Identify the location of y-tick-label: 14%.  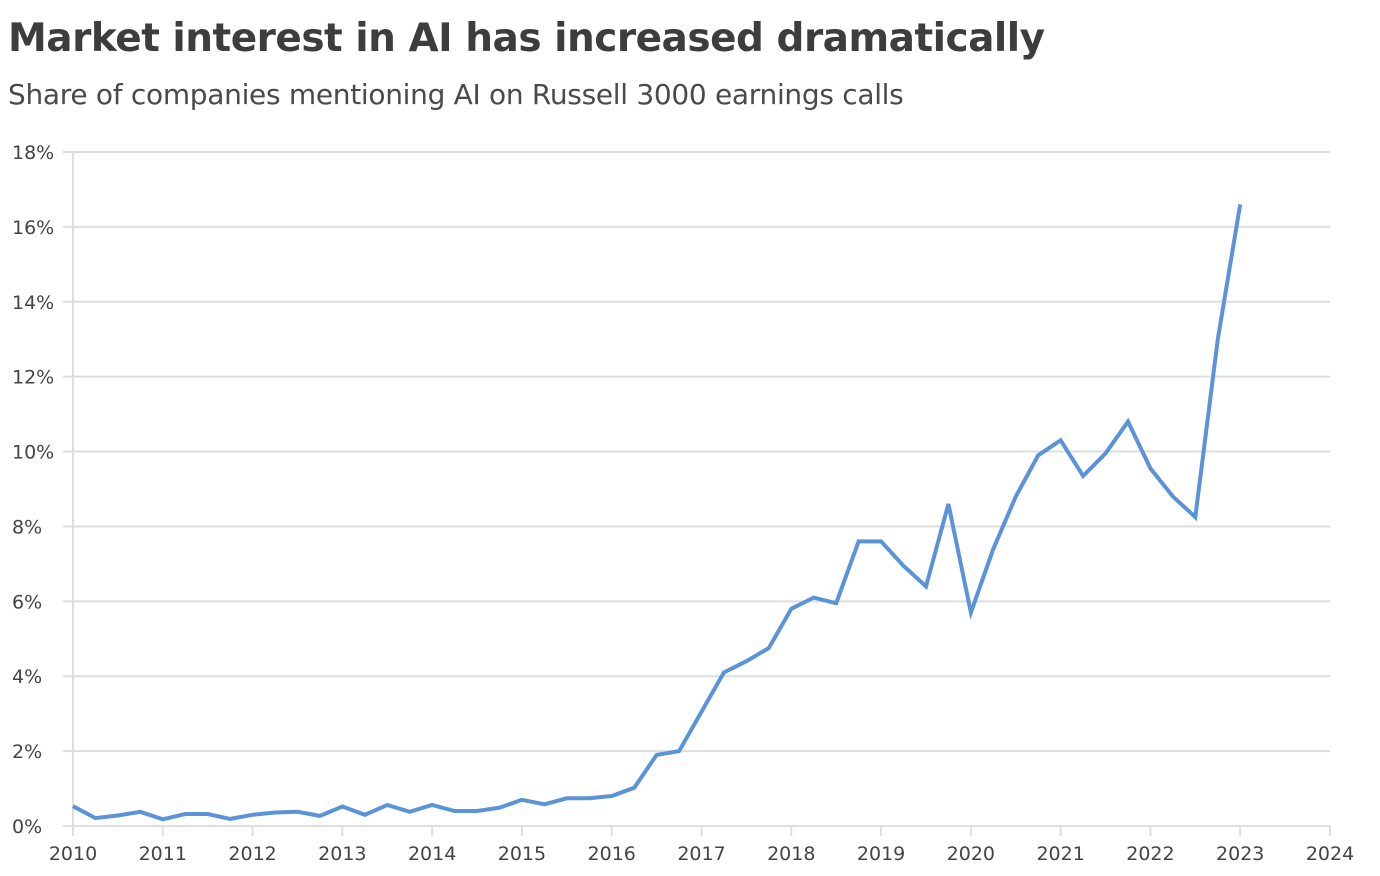
(33, 303).